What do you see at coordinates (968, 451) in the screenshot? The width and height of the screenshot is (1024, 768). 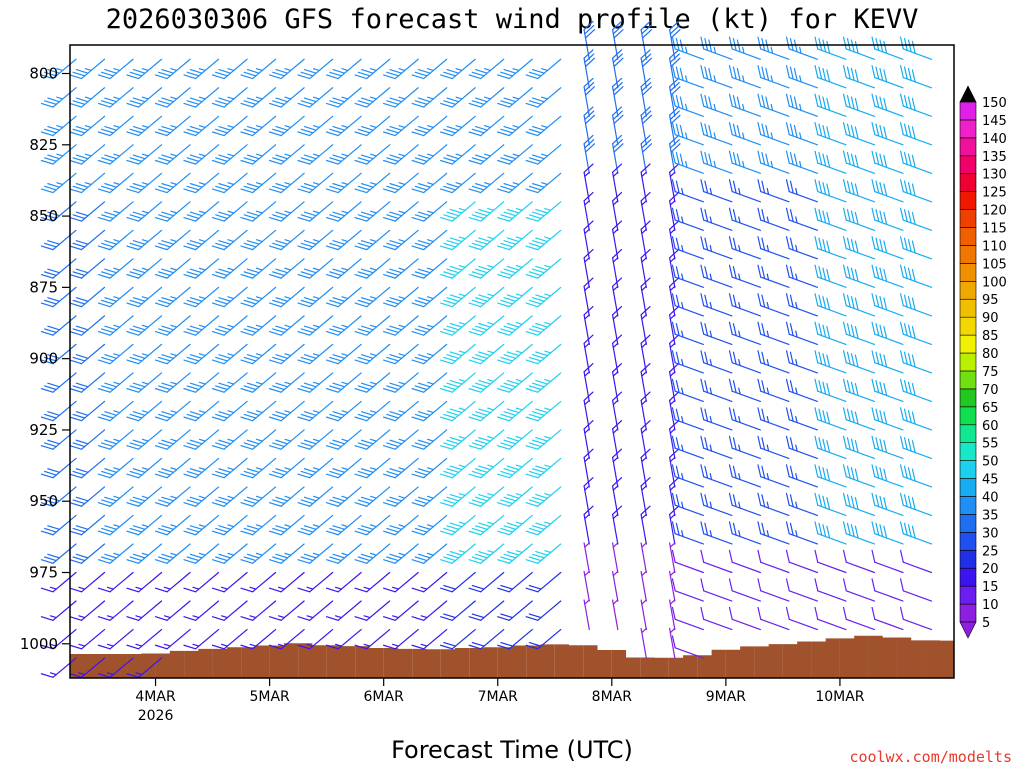 I see `colorbar-swatch` at bounding box center [968, 451].